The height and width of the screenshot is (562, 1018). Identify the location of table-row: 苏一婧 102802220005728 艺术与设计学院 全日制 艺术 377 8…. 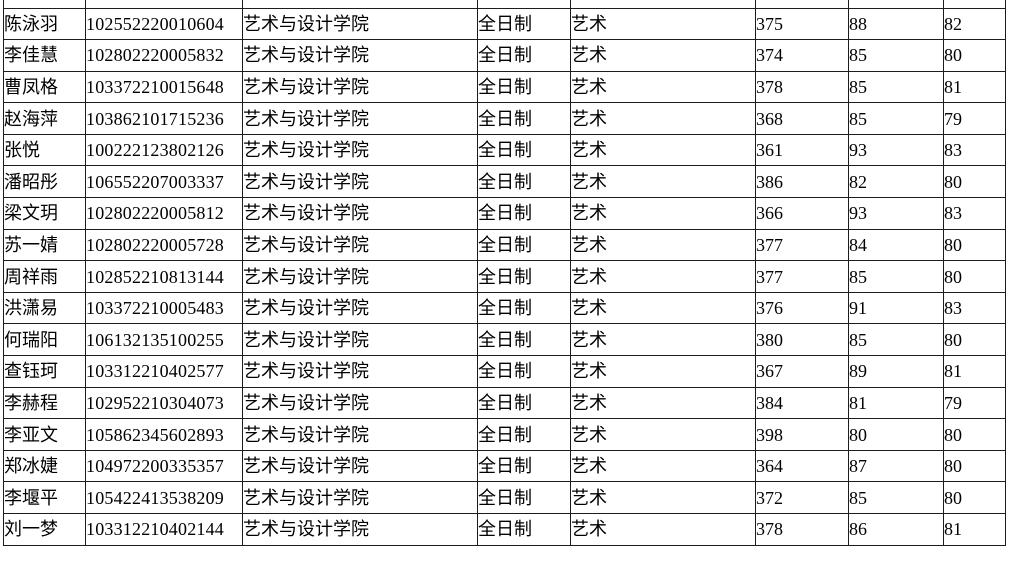
(504, 245).